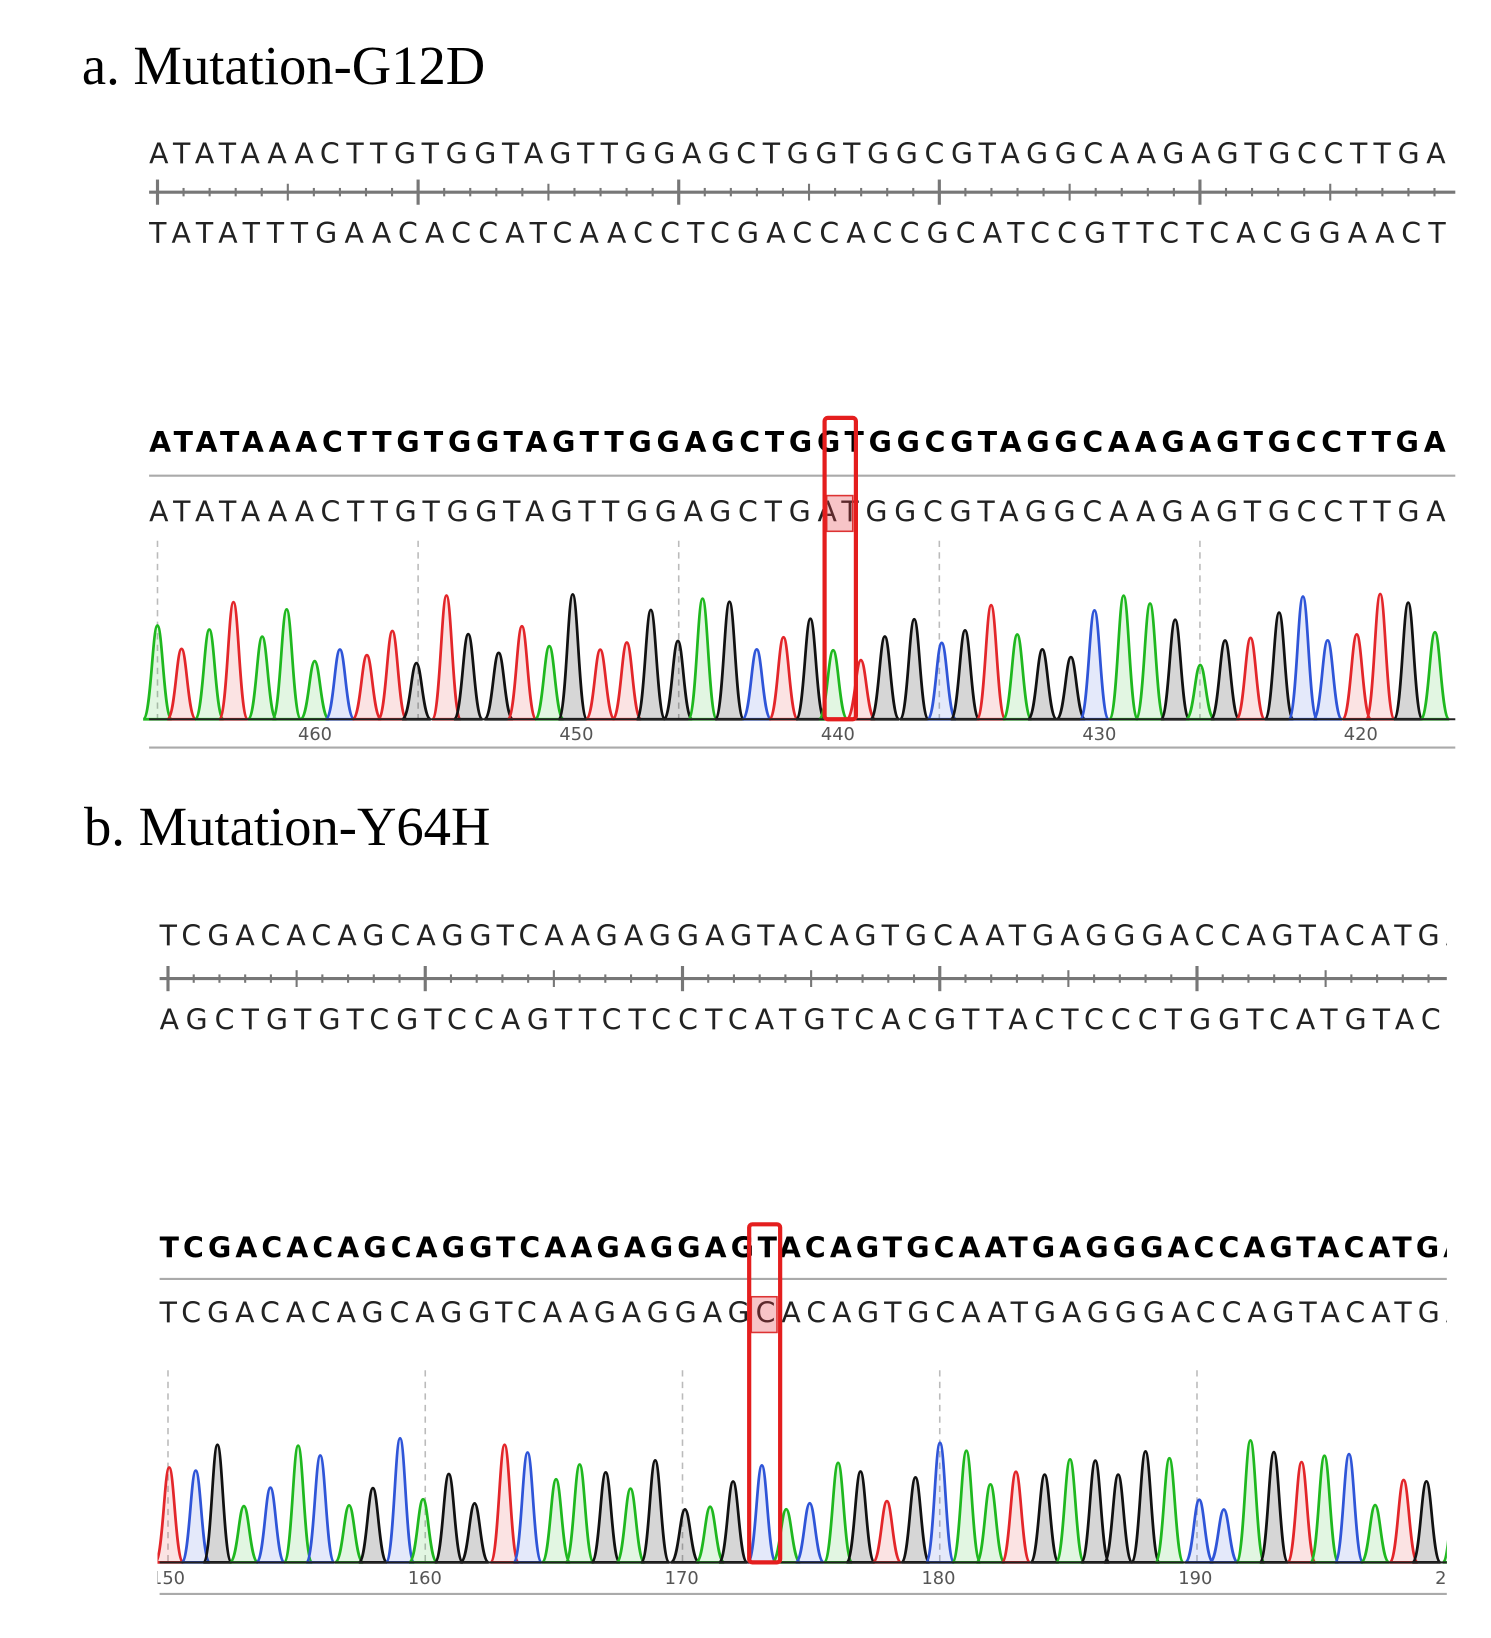 The width and height of the screenshot is (1491, 1638). Describe the element at coordinates (286, 446) in the screenshot. I see `titles: a. Mutation-G12D b. Mutation-Y64H` at that location.